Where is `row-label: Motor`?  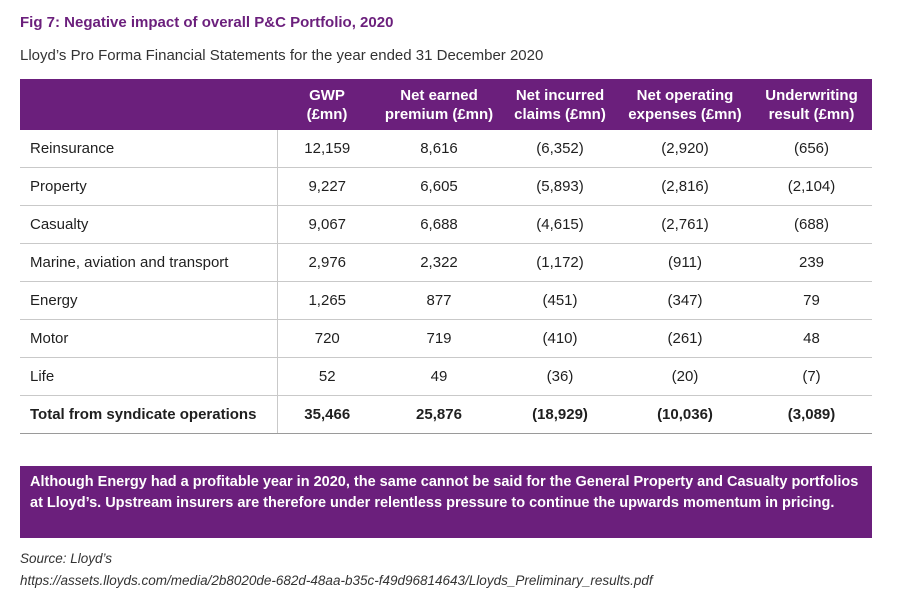
row-label: Motor is located at coordinates (149, 338).